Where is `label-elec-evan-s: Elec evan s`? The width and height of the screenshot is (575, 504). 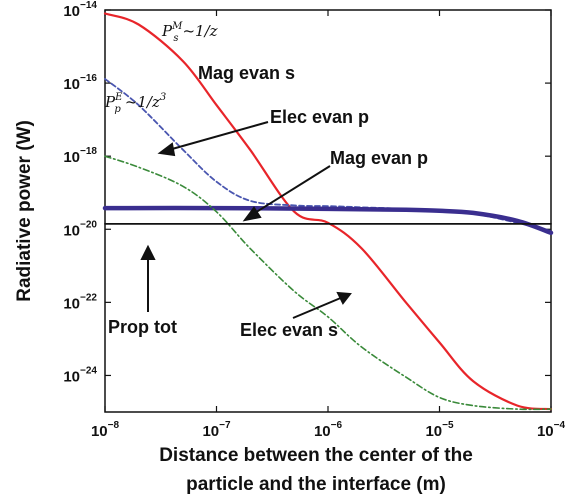
label-elec-evan-s: Elec evan s is located at coordinates (289, 330).